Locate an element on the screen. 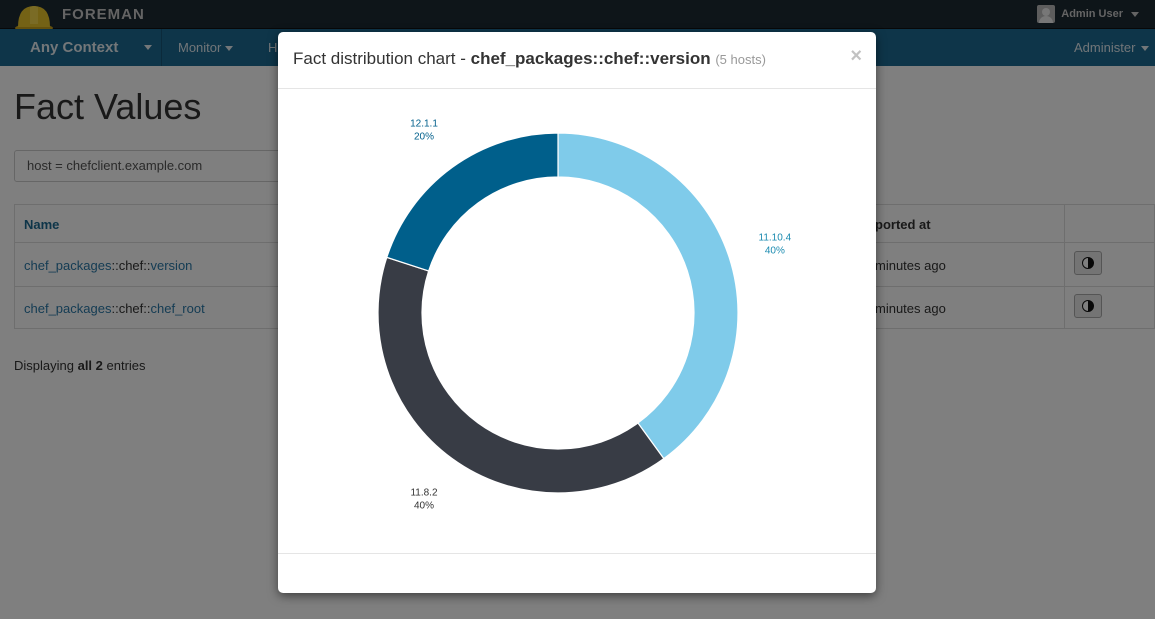  slice-label: 11.8.2 is located at coordinates (423, 492).